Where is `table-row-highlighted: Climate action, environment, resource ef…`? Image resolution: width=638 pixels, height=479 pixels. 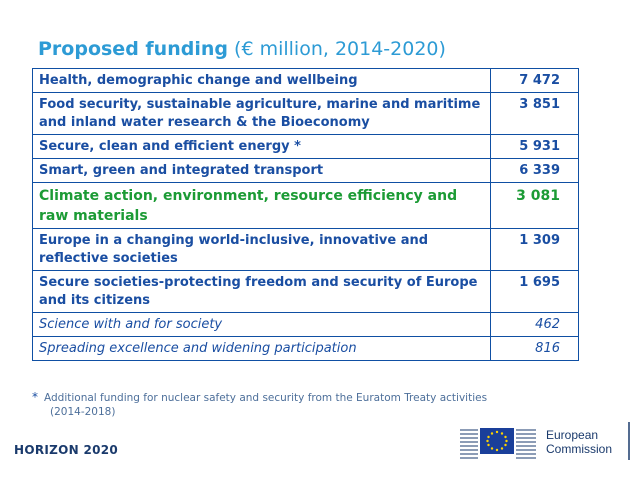 table-row-highlighted: Climate action, environment, resource ef… is located at coordinates (305, 205).